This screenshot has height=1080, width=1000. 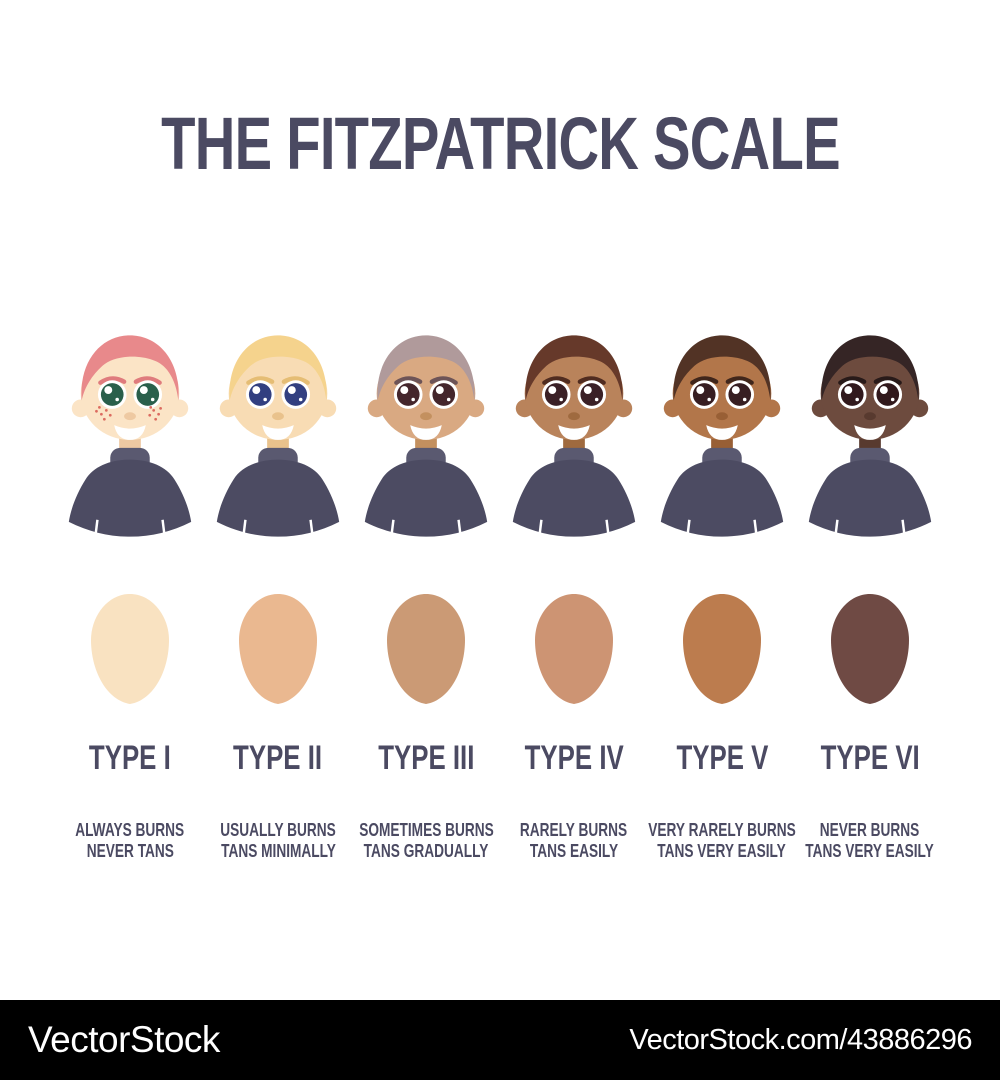 I want to click on page-title: THE FITZPATRICK SCALE, so click(x=500, y=144).